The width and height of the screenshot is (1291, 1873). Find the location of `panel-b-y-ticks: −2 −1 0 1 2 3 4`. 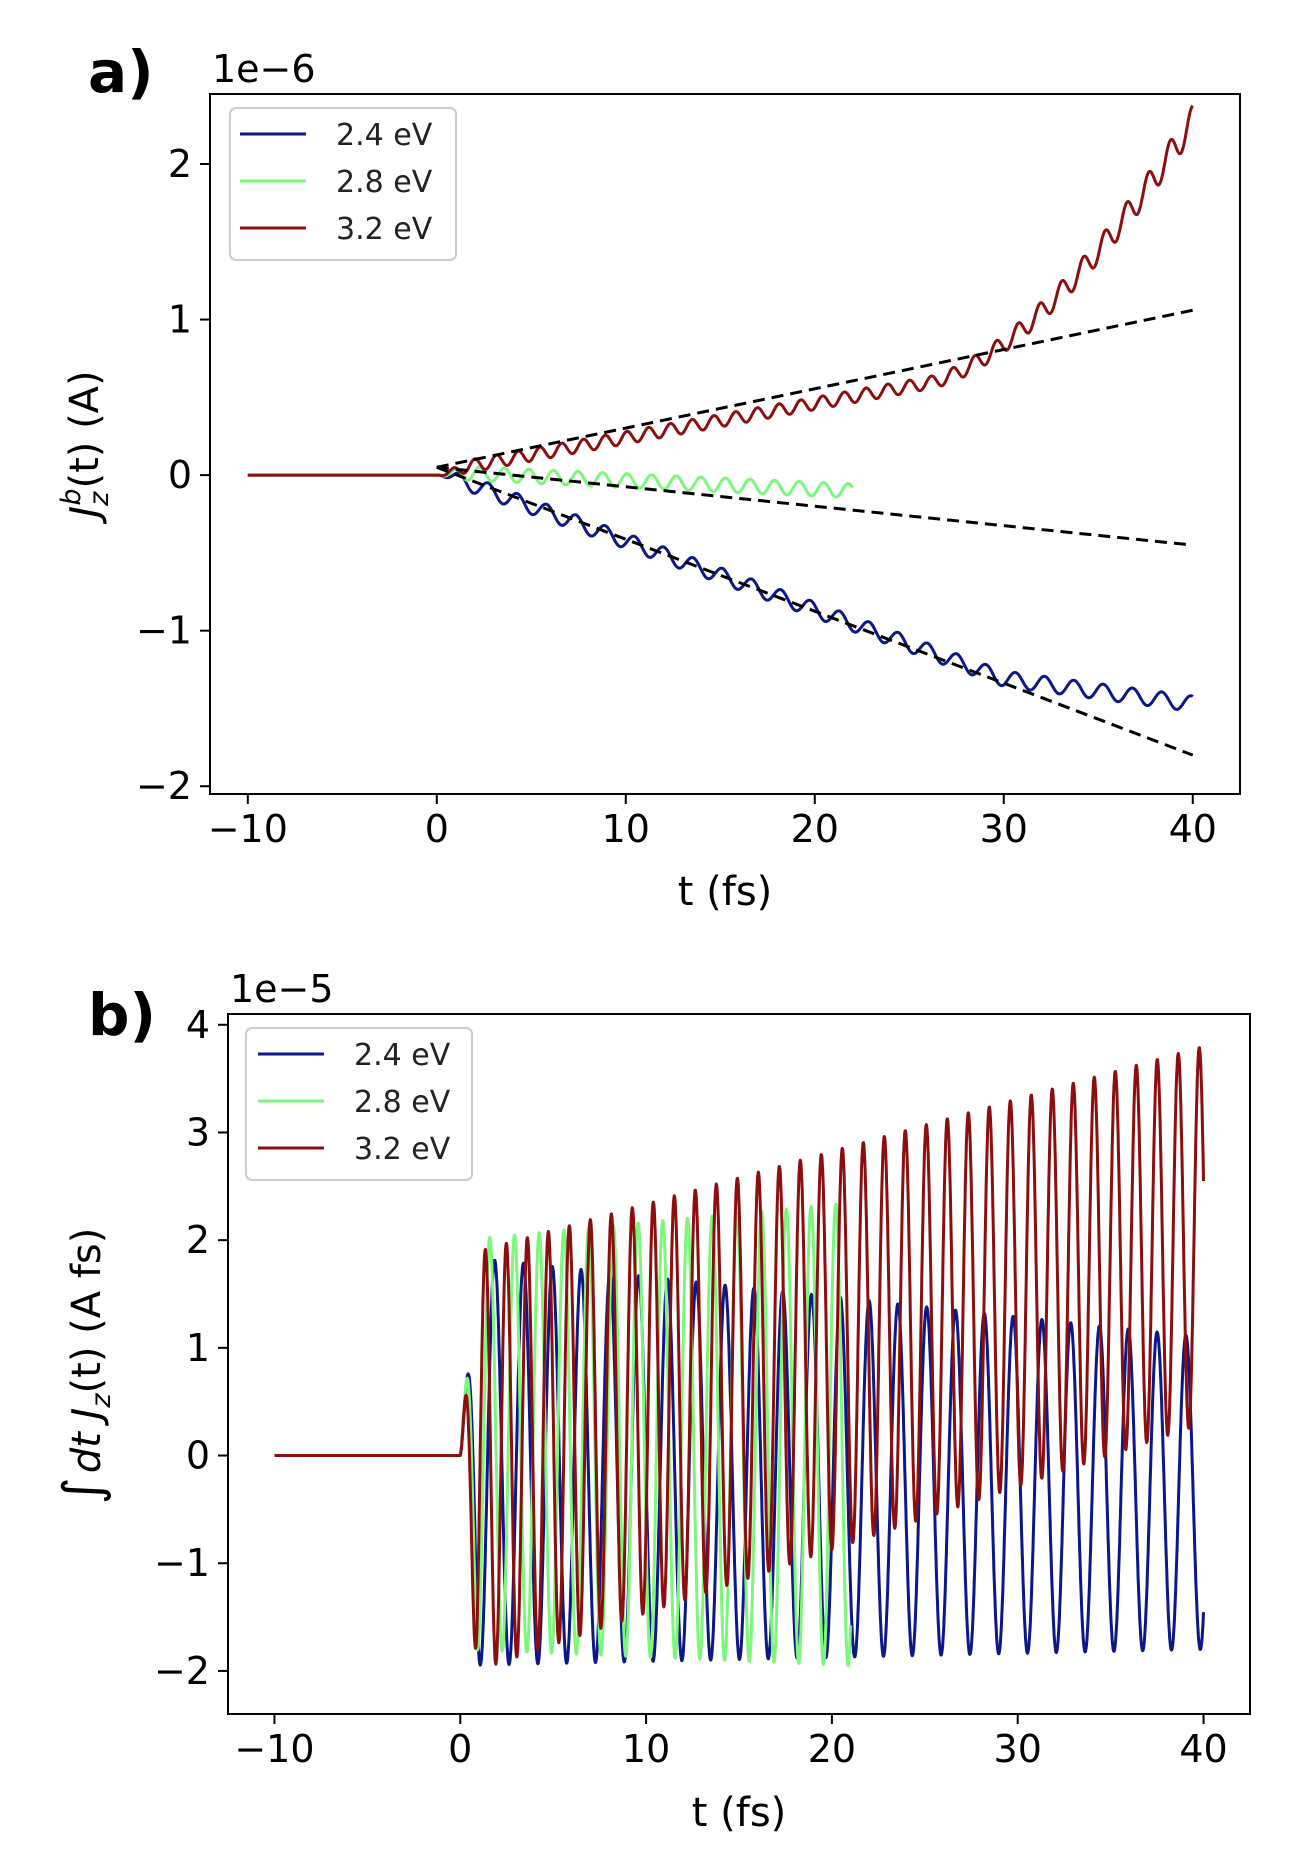

panel-b-y-ticks: −2 −1 0 1 2 3 4 is located at coordinates (191, 1348).